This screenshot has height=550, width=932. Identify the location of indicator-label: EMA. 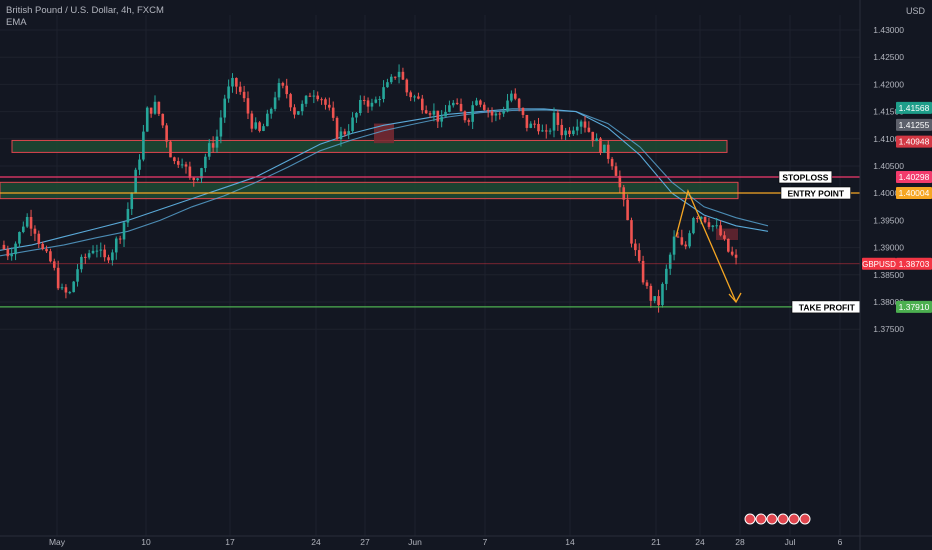
(85, 23).